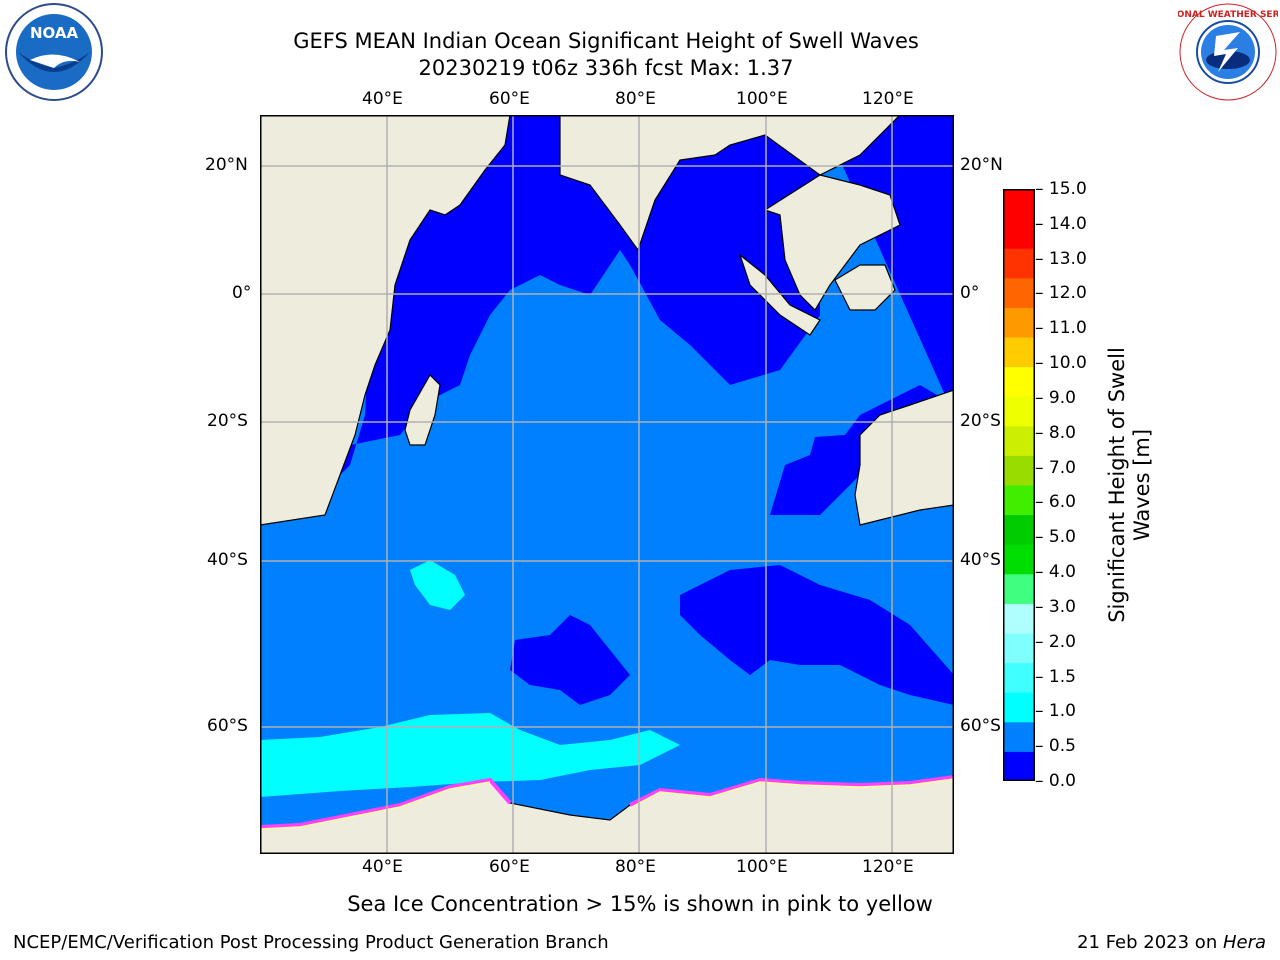  What do you see at coordinates (970, 293) in the screenshot?
I see `lat-tick-right-0: 0°` at bounding box center [970, 293].